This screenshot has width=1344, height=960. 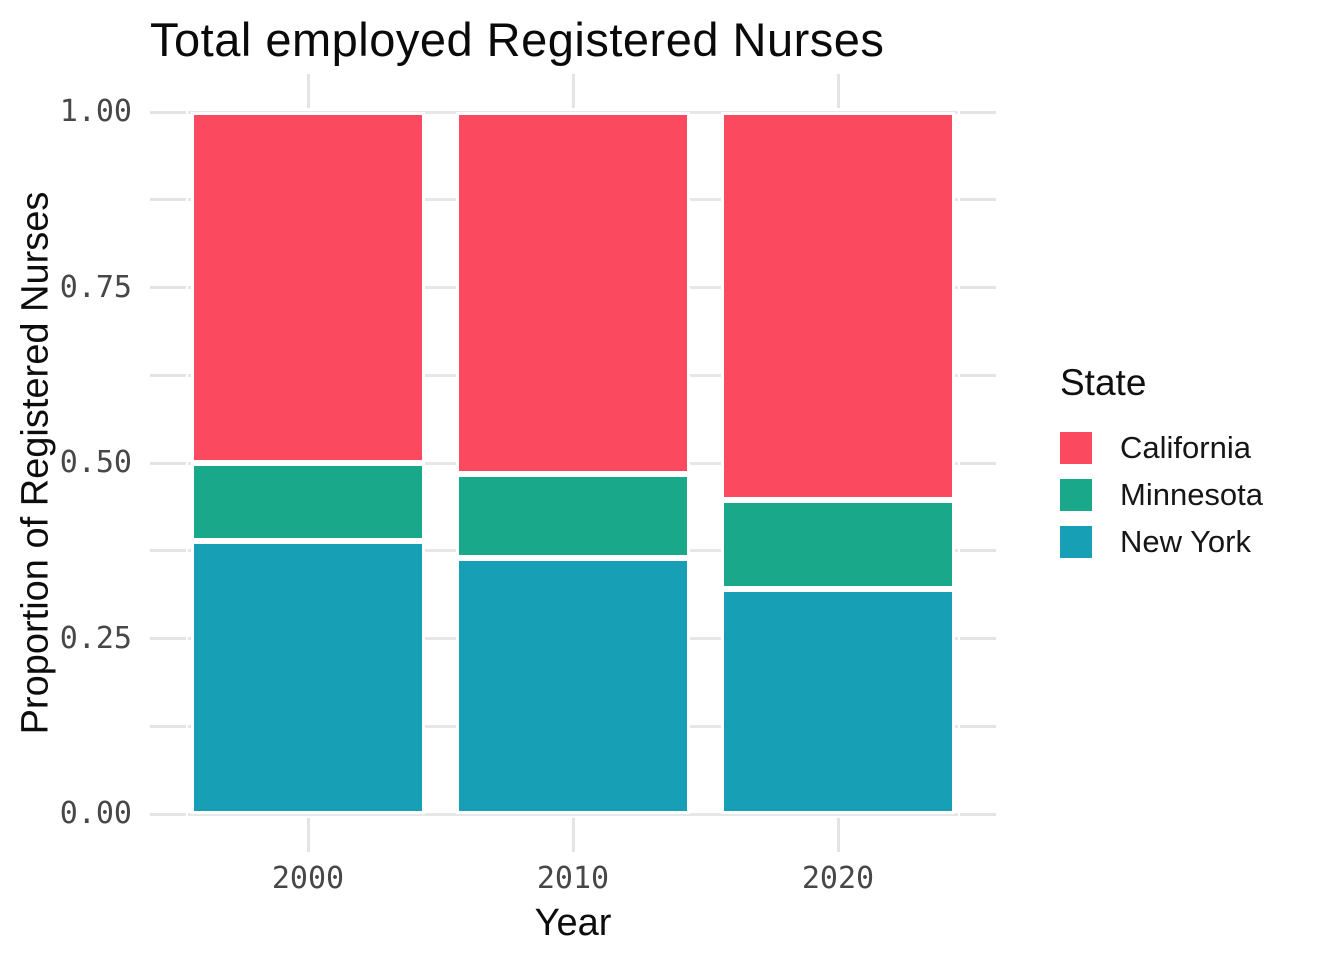 I want to click on legend-item-minnesota: Minnesota, so click(x=1200, y=494).